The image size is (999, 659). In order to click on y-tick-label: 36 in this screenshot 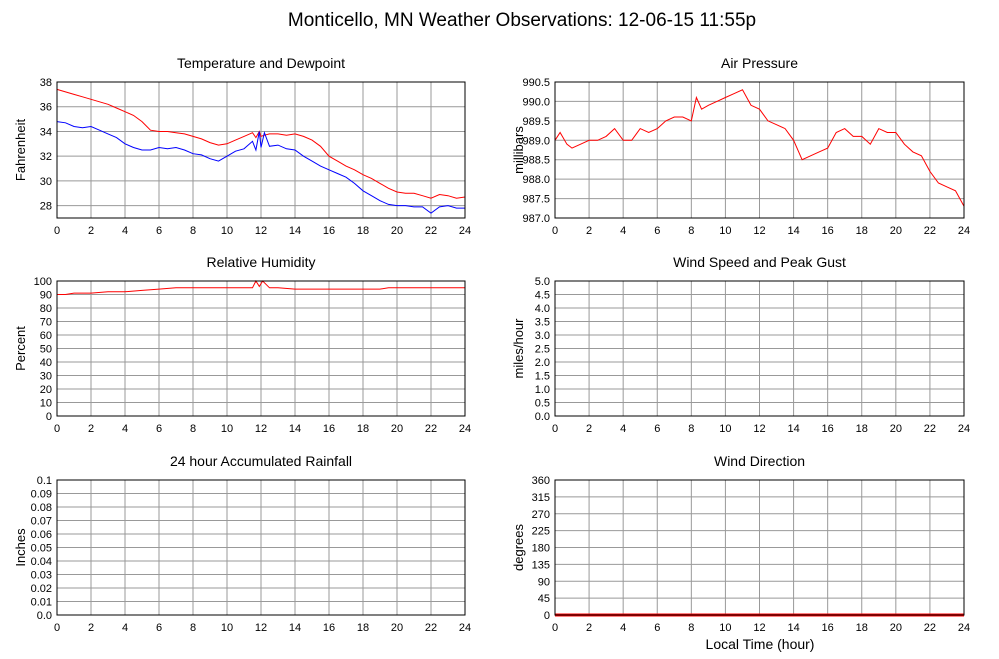, I will do `click(46, 108)`.